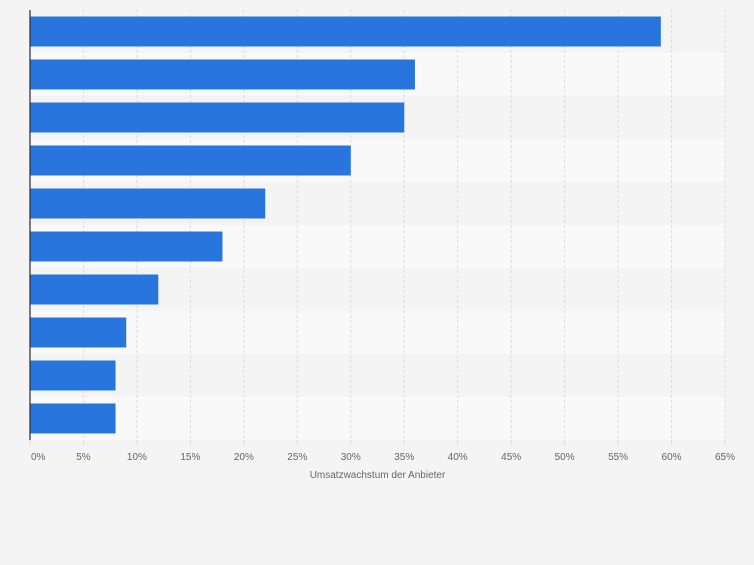 The width and height of the screenshot is (754, 565). I want to click on tick-label: 25%, so click(297, 457).